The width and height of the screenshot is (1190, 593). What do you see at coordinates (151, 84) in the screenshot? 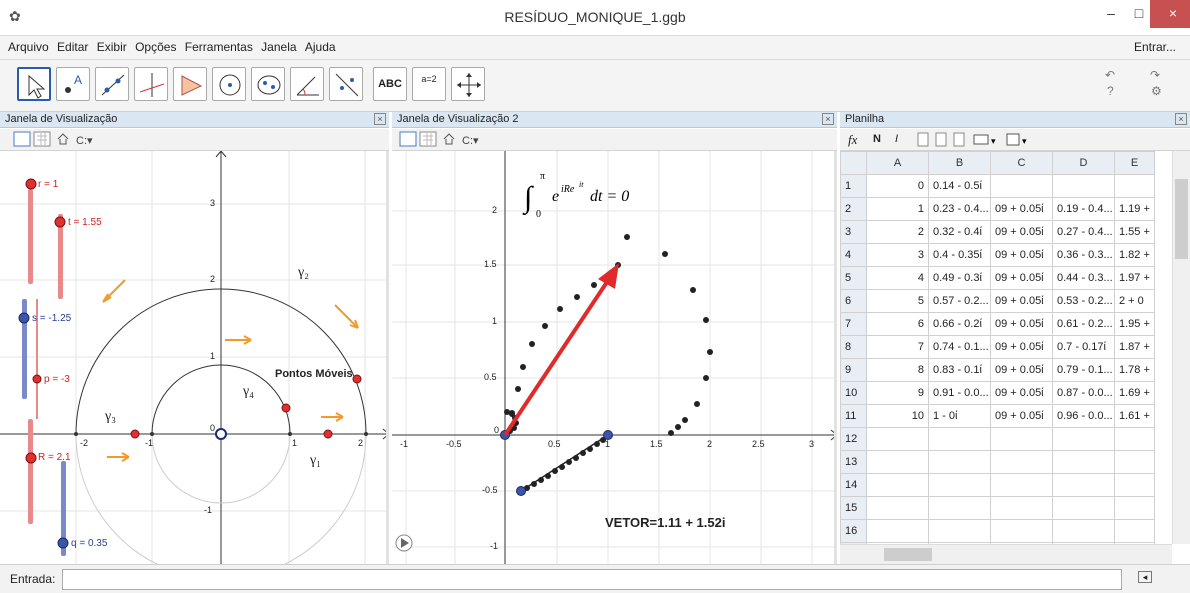
I see `perpendicular-tool` at bounding box center [151, 84].